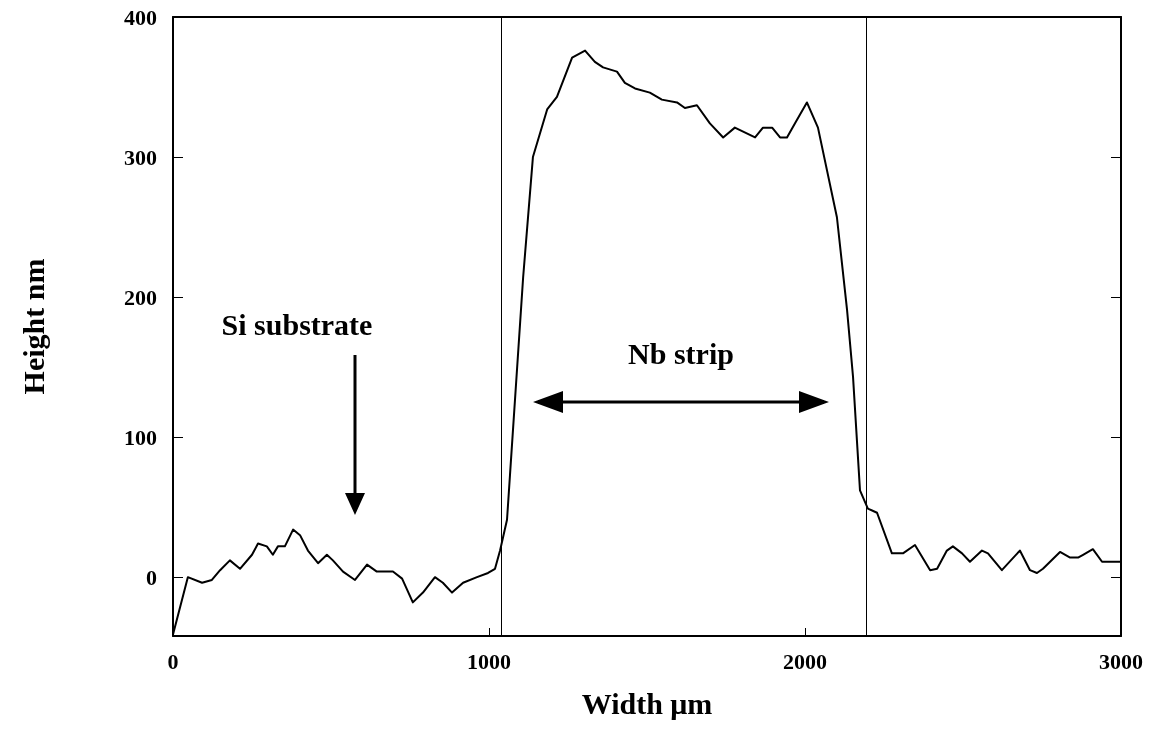 This screenshot has width=1166, height=735. Describe the element at coordinates (140, 297) in the screenshot. I see `y-tick-label: 200` at that location.